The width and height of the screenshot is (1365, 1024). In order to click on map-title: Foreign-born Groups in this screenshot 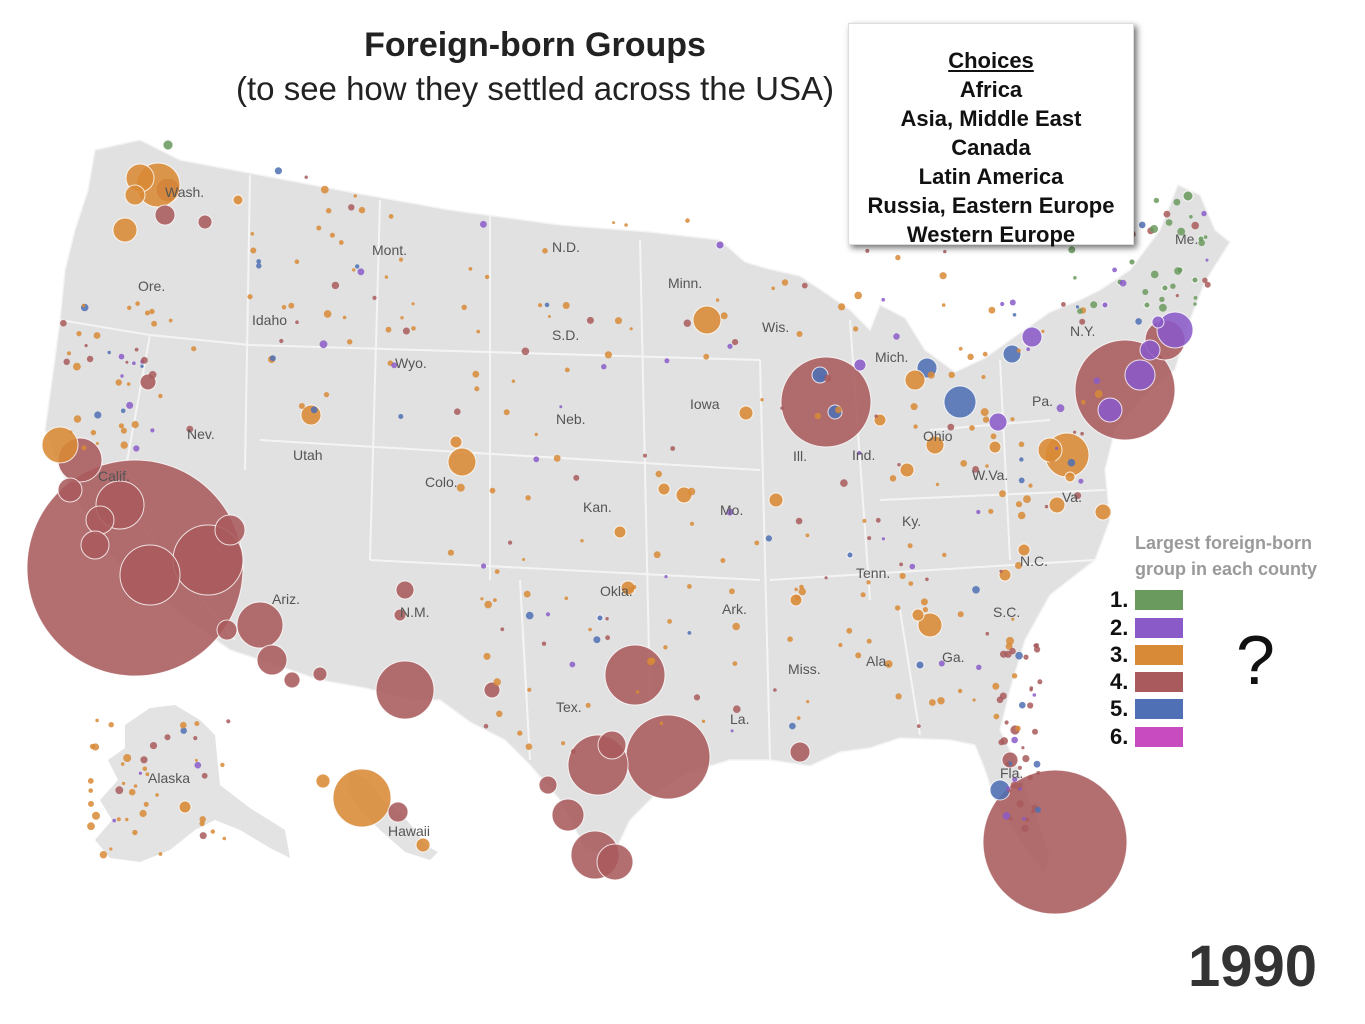, I will do `click(535, 45)`.